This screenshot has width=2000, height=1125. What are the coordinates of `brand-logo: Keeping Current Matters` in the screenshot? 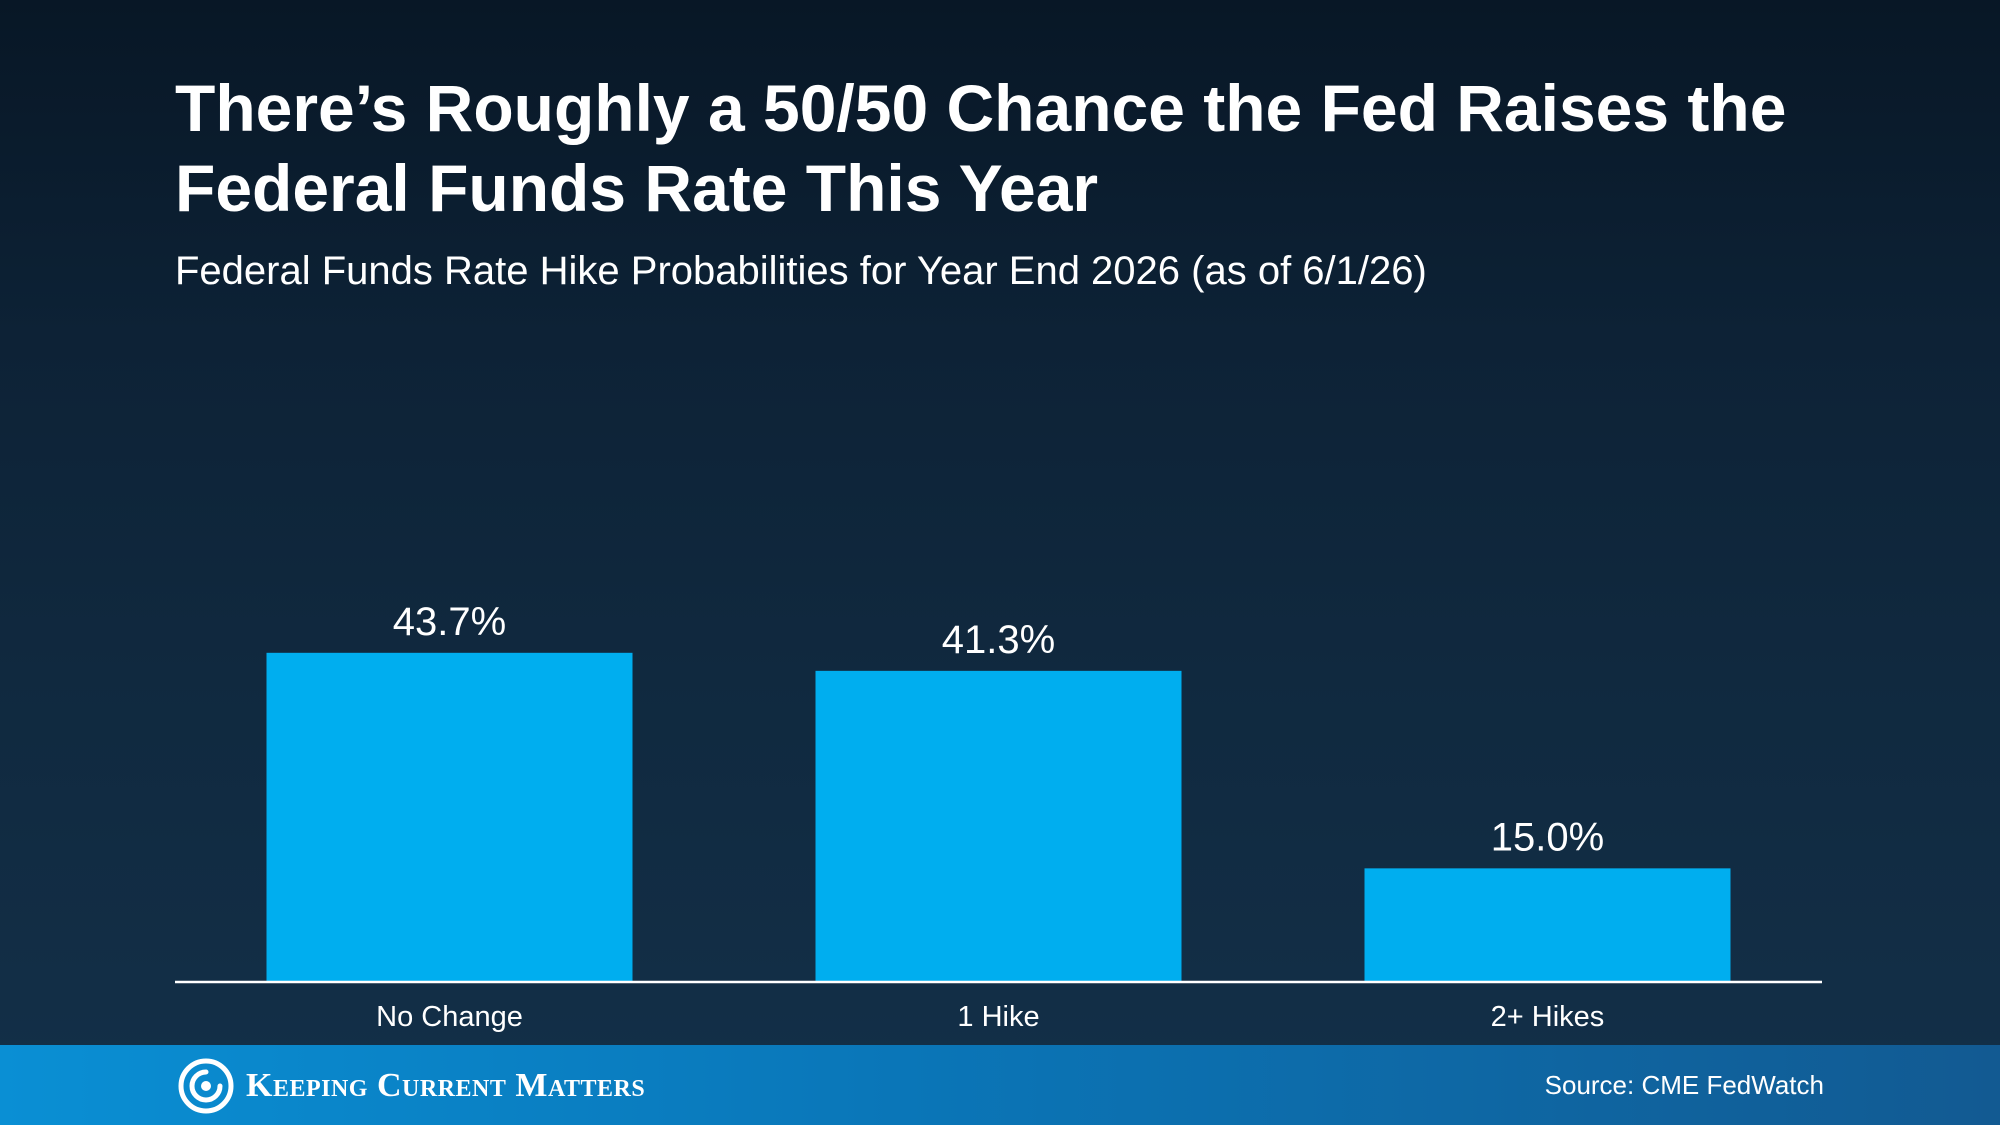 It's located at (411, 1086).